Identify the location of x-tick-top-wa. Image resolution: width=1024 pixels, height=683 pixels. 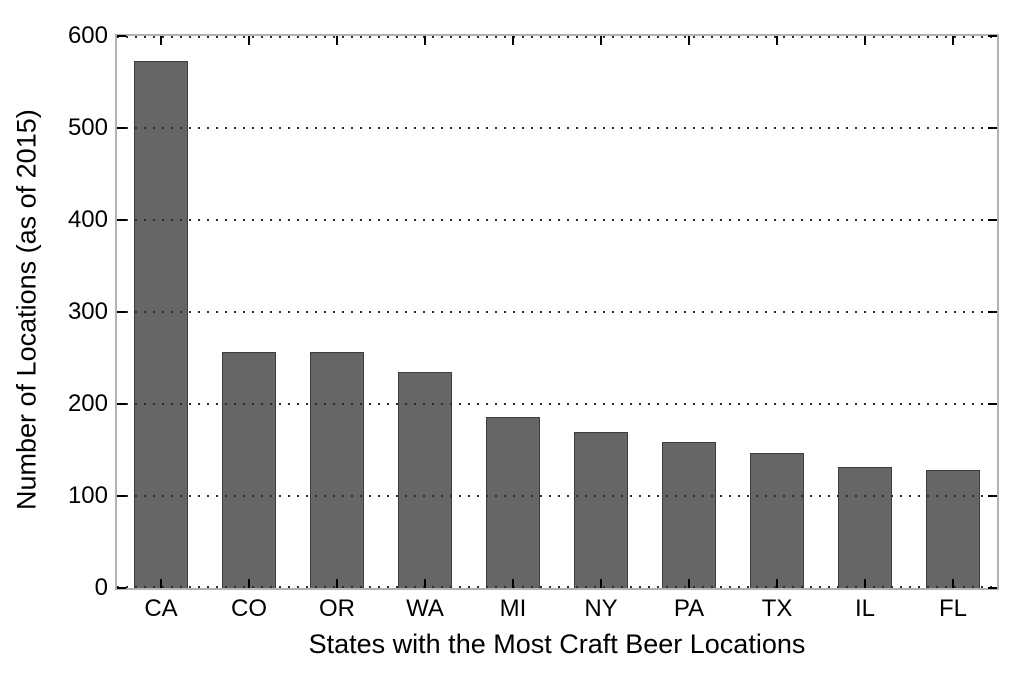
(425, 40).